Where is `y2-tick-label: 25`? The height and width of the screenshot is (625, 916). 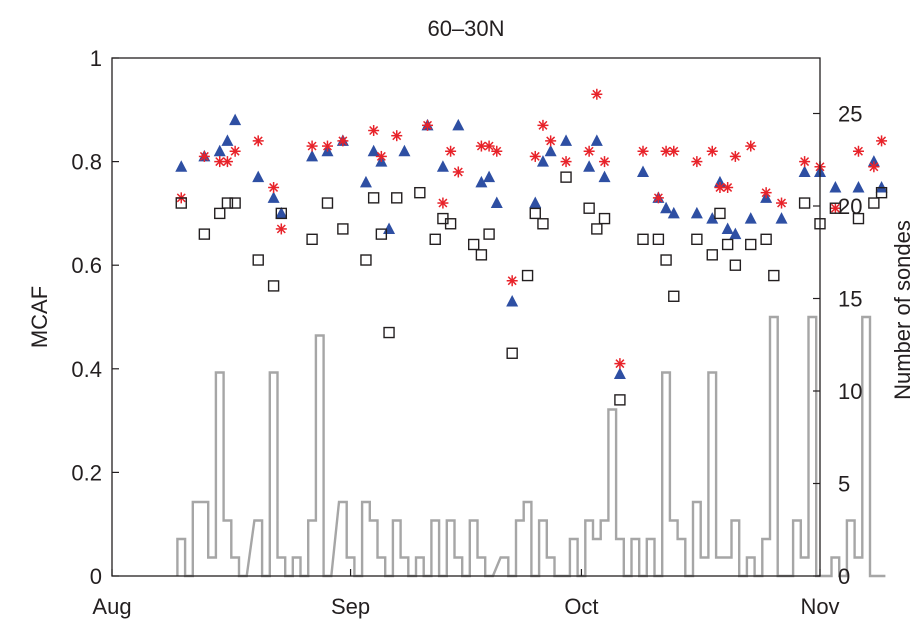
y2-tick-label: 25 is located at coordinates (850, 114).